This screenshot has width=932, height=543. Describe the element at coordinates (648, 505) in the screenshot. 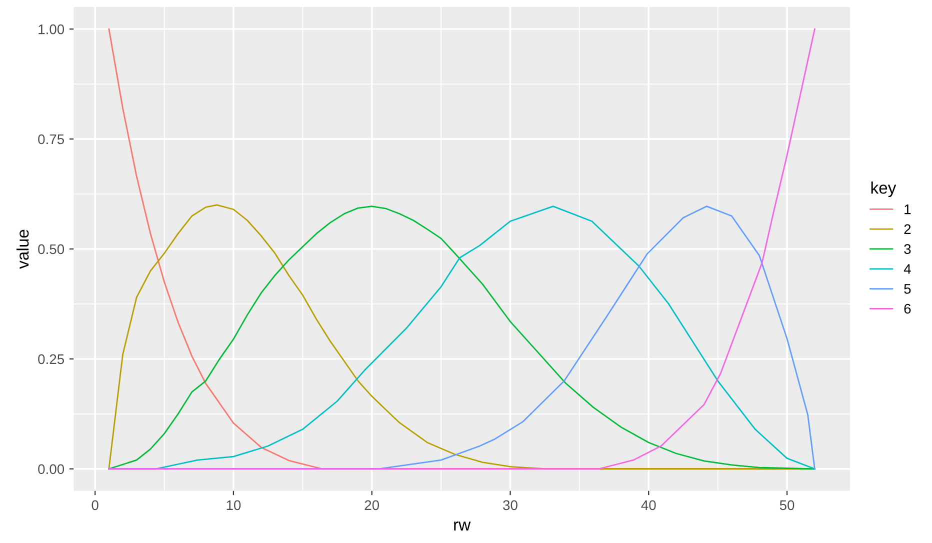

I see `x-tick-label: 40` at that location.